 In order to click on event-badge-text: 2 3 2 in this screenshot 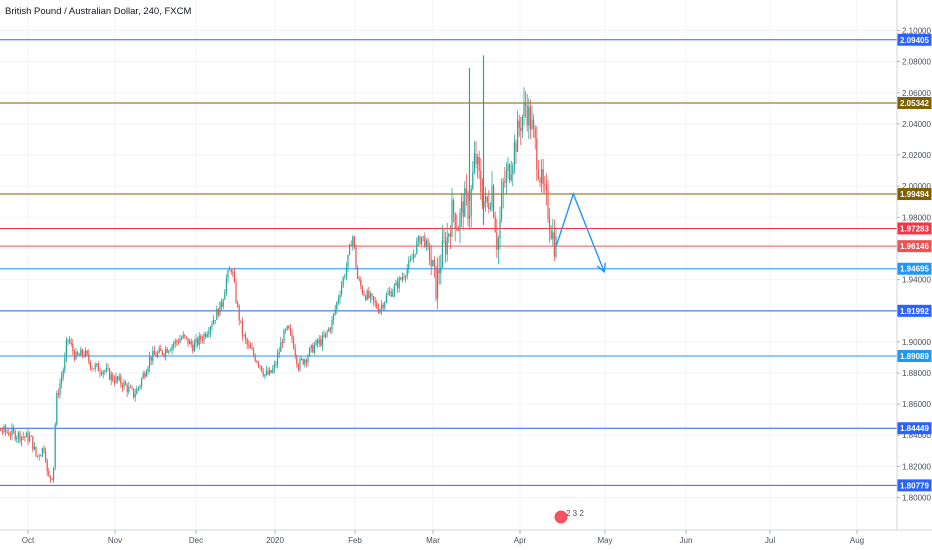, I will do `click(575, 513)`.